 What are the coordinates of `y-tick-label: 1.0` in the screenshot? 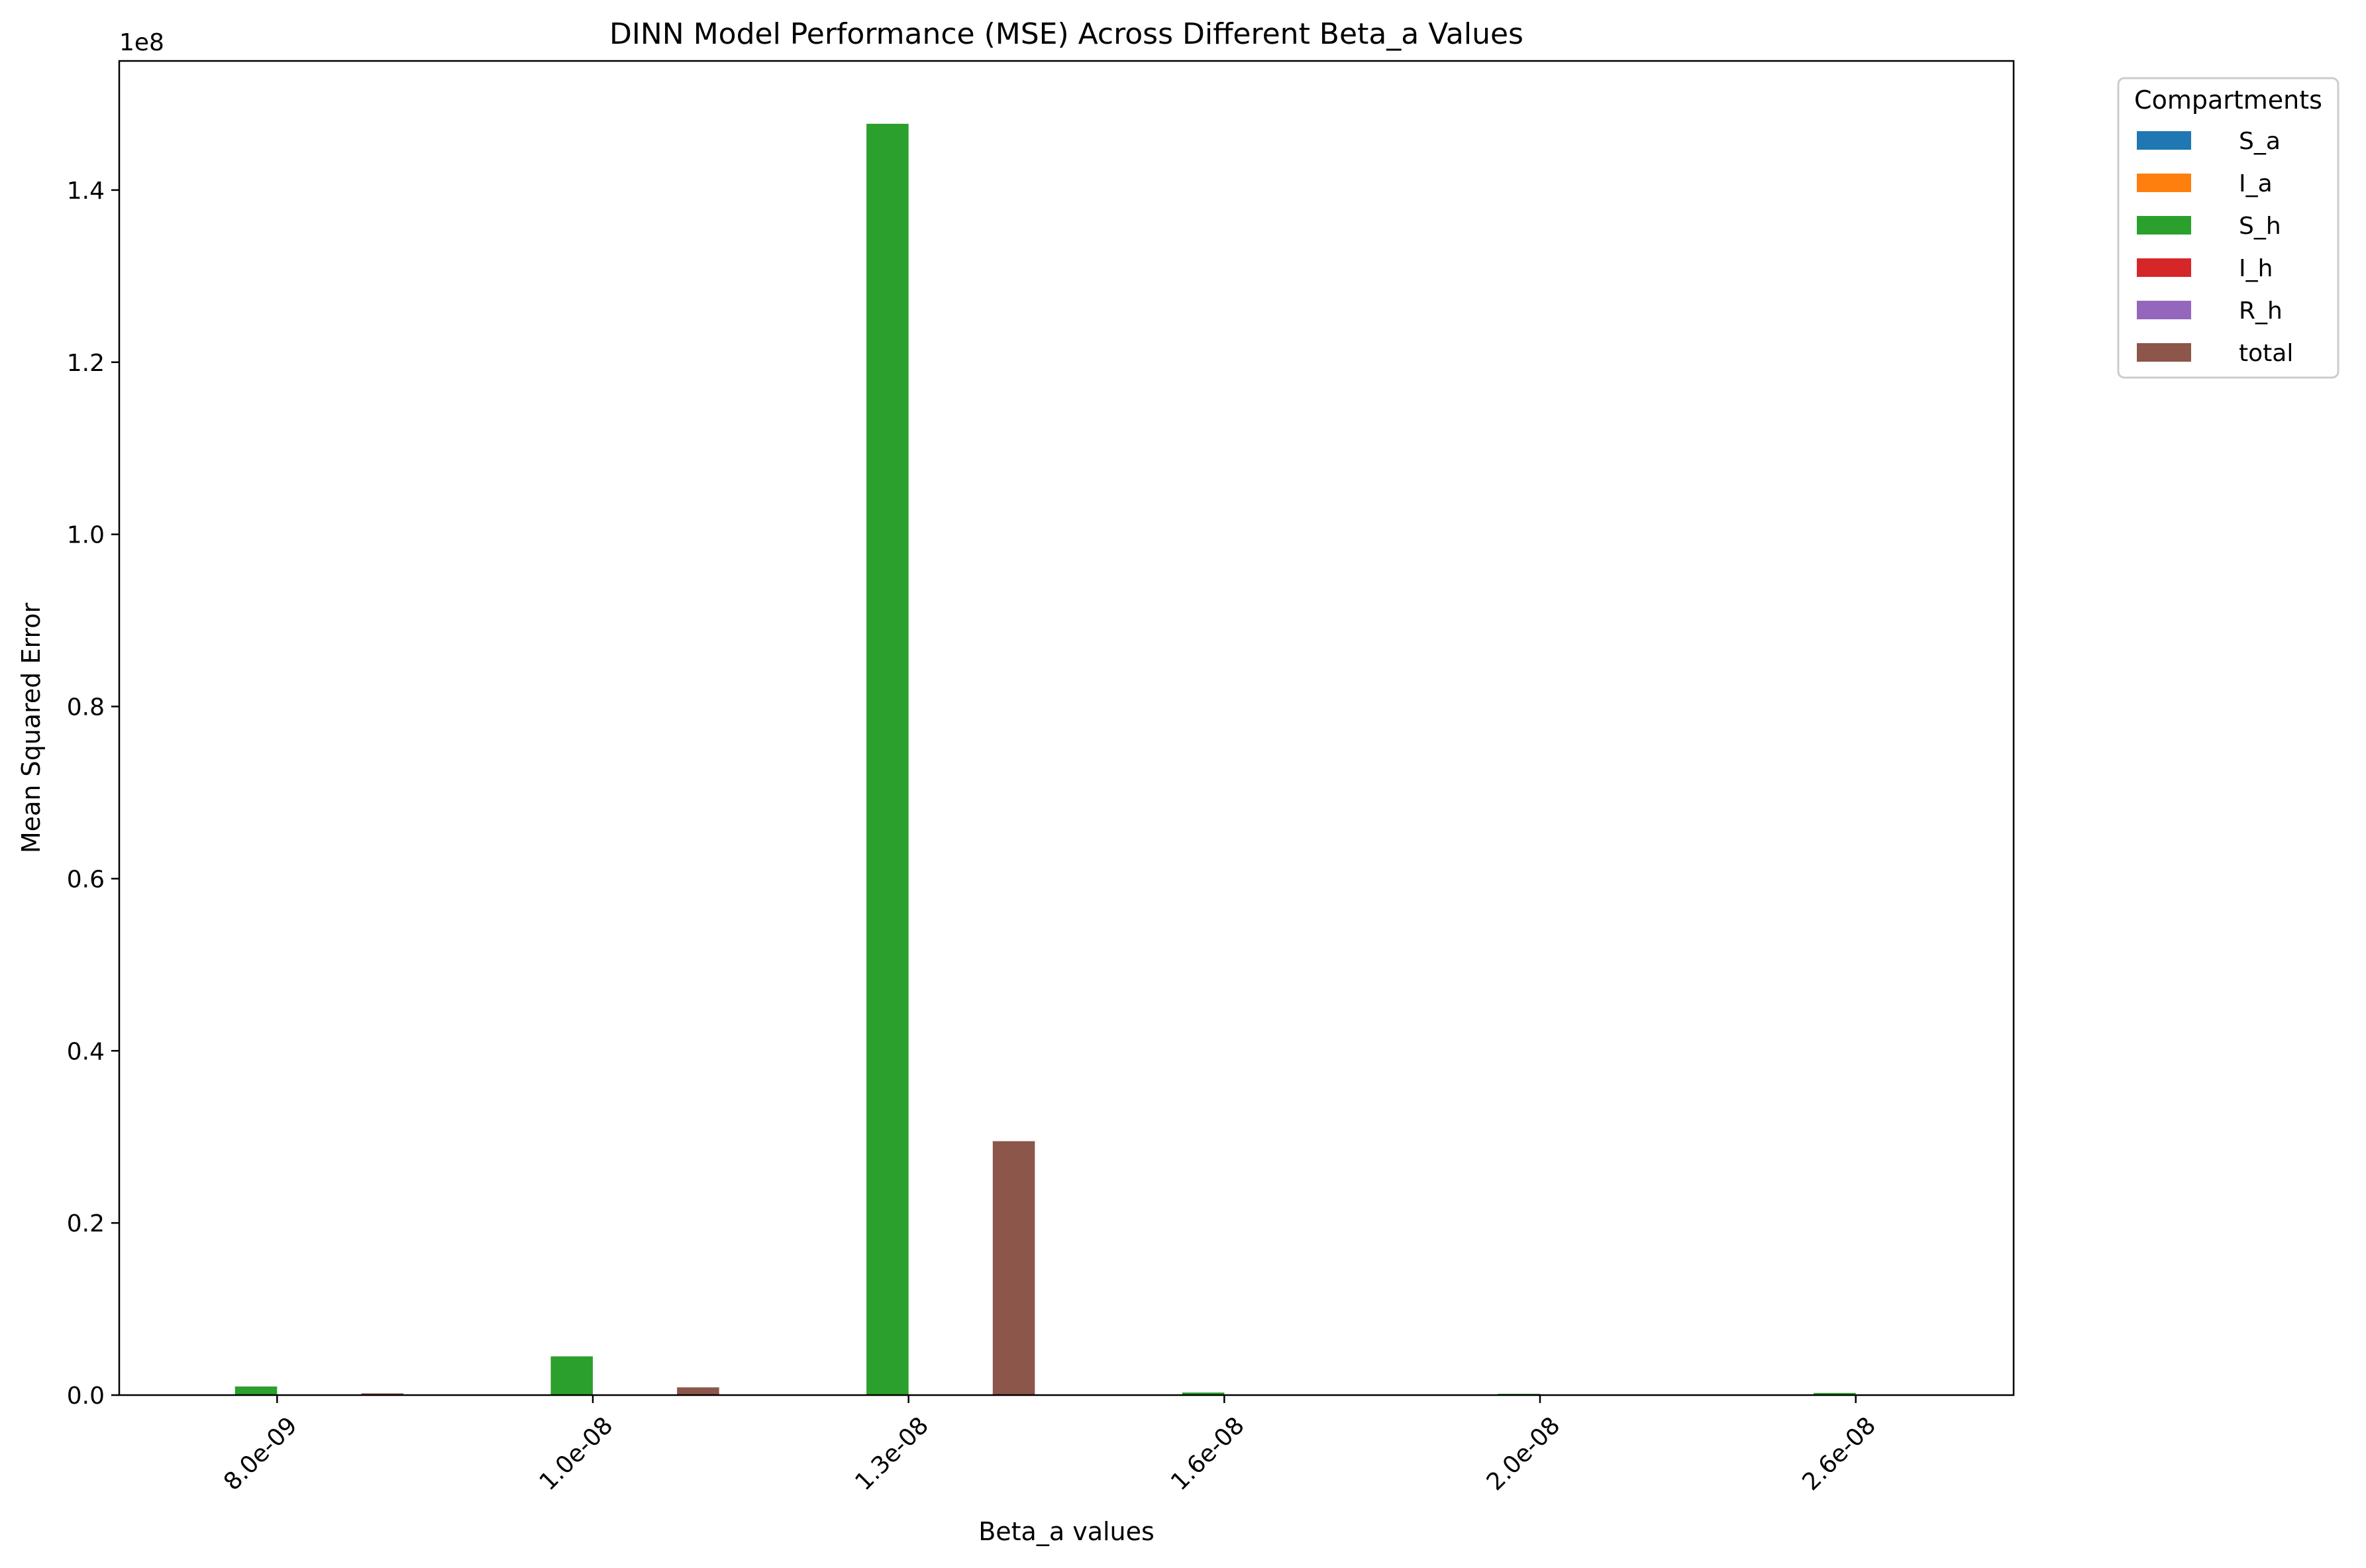 It's located at (86, 535).